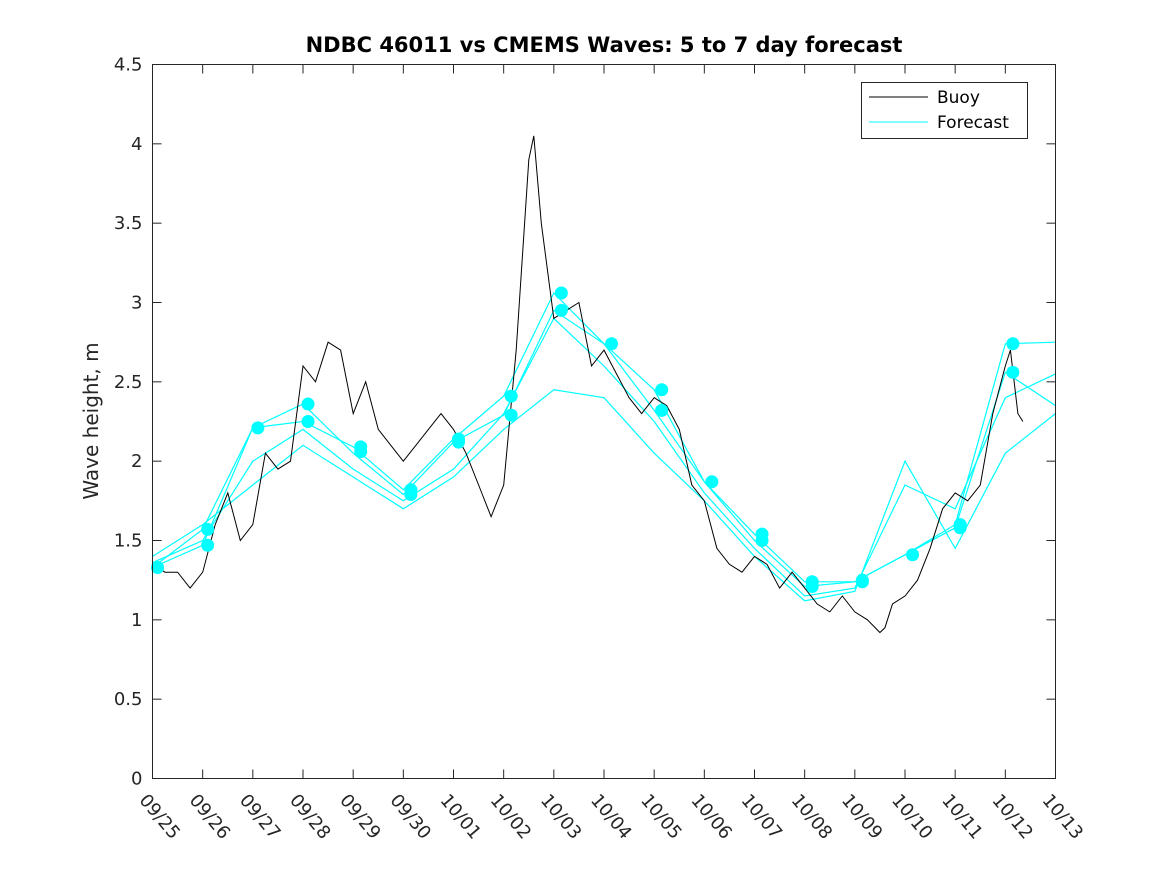 This screenshot has height=875, width=1167. I want to click on y-tick-label: 0, so click(136, 779).